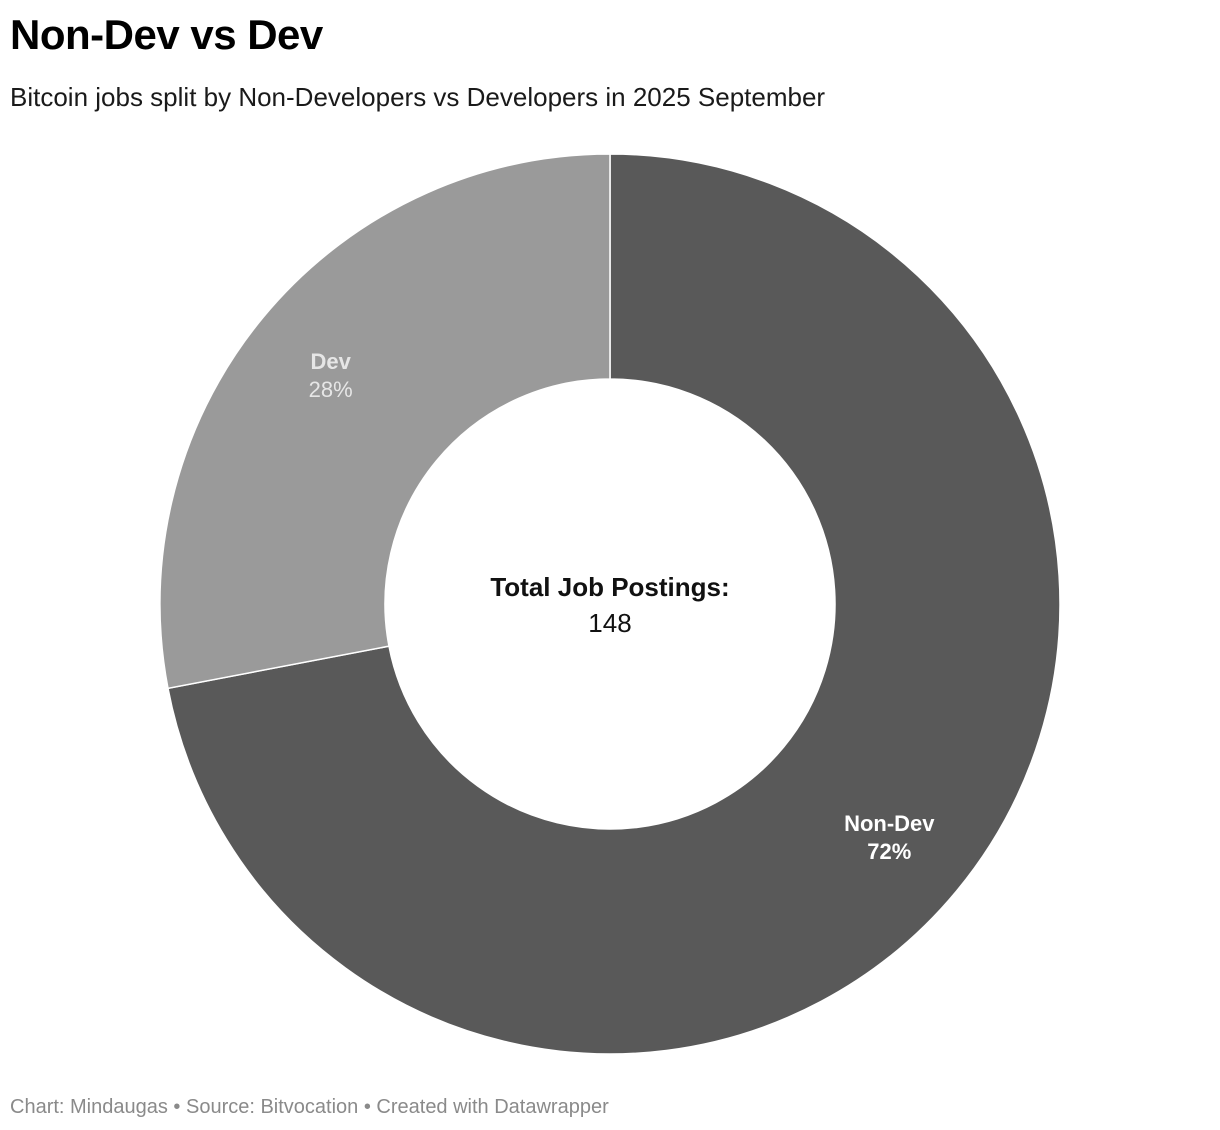 The height and width of the screenshot is (1130, 1220). Describe the element at coordinates (331, 389) in the screenshot. I see `slice-percent-dev: 28%` at that location.